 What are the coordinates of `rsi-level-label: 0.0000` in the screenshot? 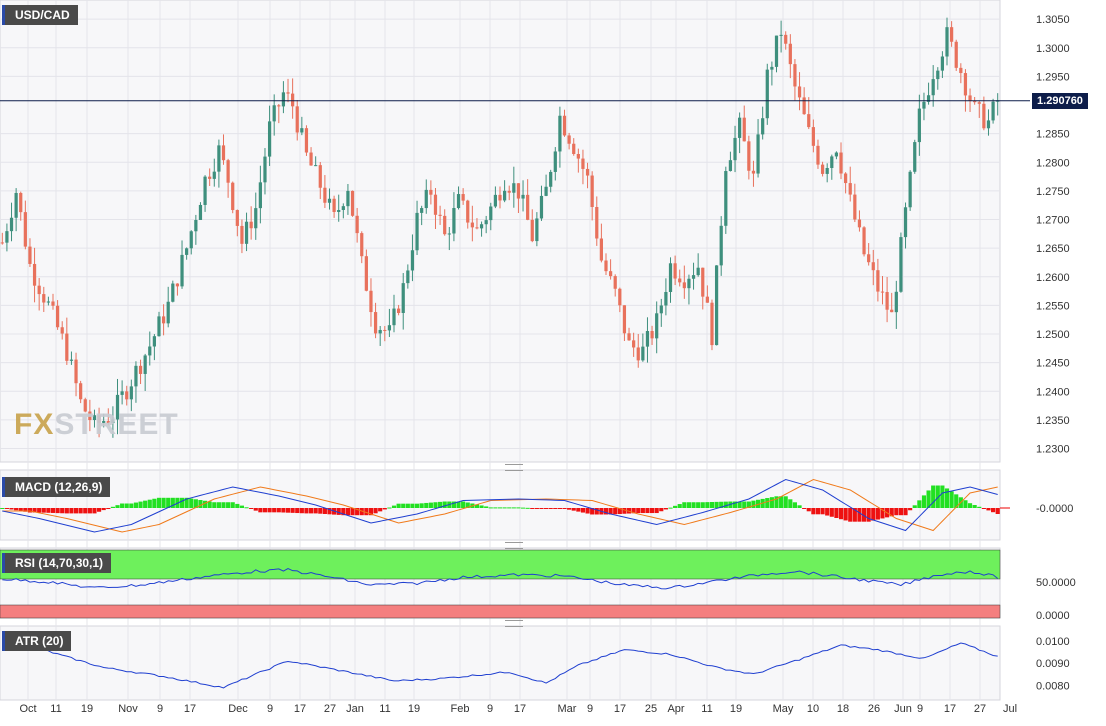 It's located at (1053, 616).